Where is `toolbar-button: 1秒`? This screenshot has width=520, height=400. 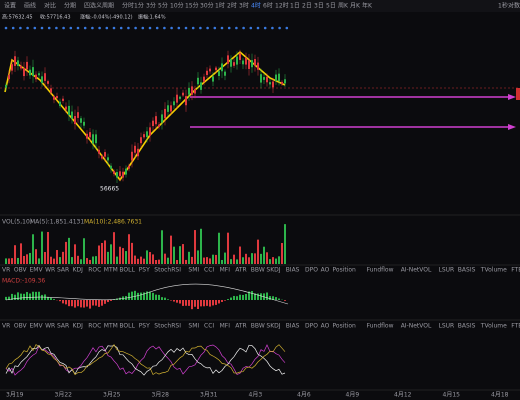 toolbar-button: 1秒 is located at coordinates (503, 6).